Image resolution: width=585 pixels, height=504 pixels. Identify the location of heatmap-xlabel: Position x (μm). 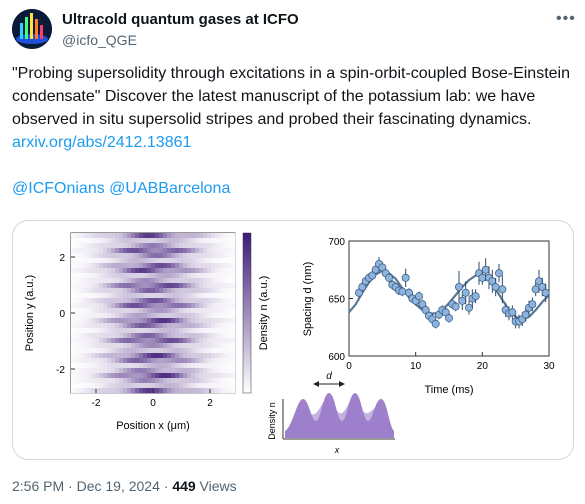
(153, 426).